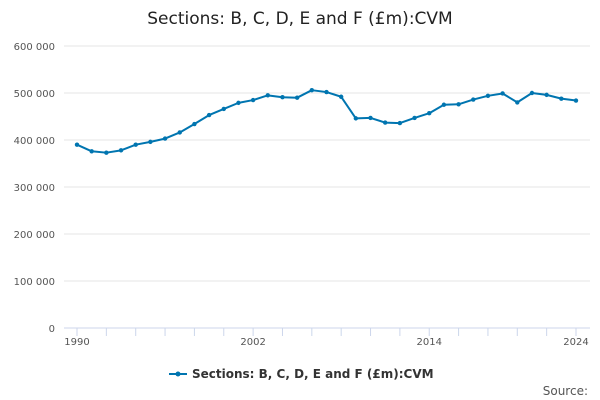 The width and height of the screenshot is (600, 400). What do you see at coordinates (252, 342) in the screenshot?
I see `x-tick-label: 2002` at bounding box center [252, 342].